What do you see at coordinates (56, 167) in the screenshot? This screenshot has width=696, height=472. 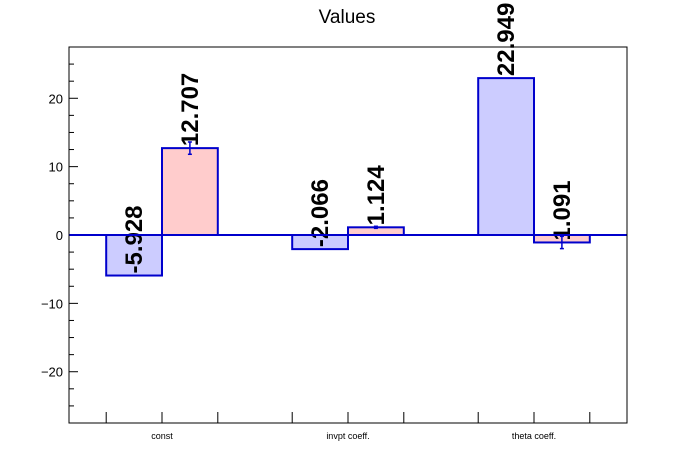 I see `y-tick-label: 10` at bounding box center [56, 167].